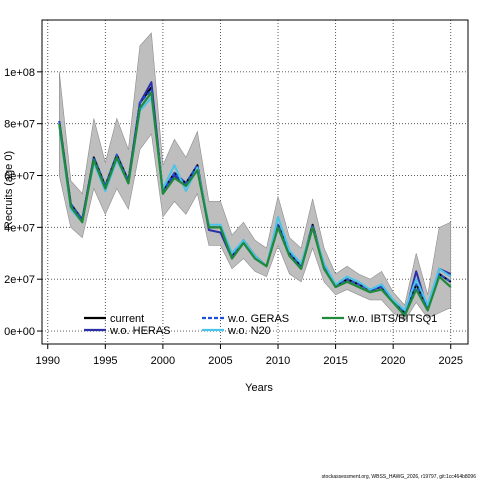 The width and height of the screenshot is (480, 480). What do you see at coordinates (19, 228) in the screenshot?
I see `y-tick-label: 4e+07` at bounding box center [19, 228].